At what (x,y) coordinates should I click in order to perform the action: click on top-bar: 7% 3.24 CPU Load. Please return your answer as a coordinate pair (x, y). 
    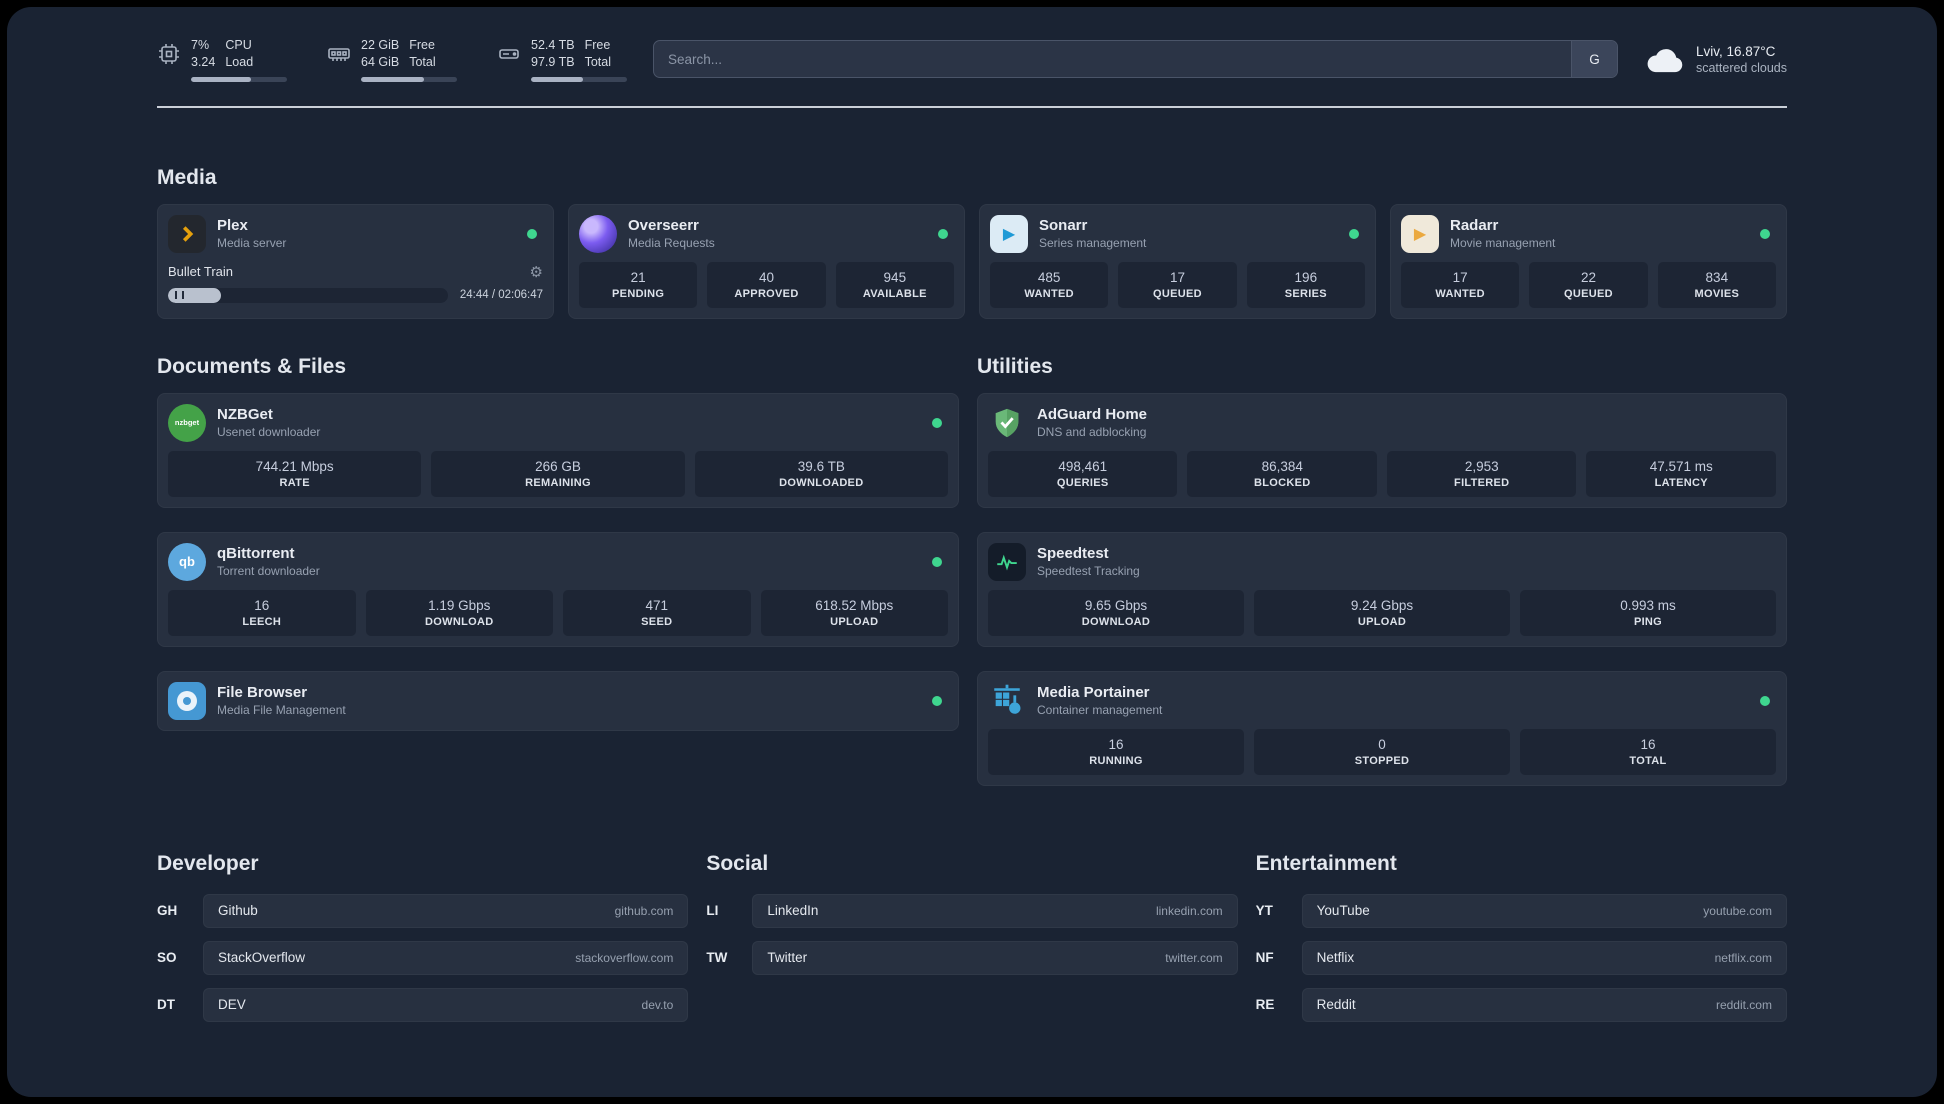
    Looking at the image, I should click on (972, 44).